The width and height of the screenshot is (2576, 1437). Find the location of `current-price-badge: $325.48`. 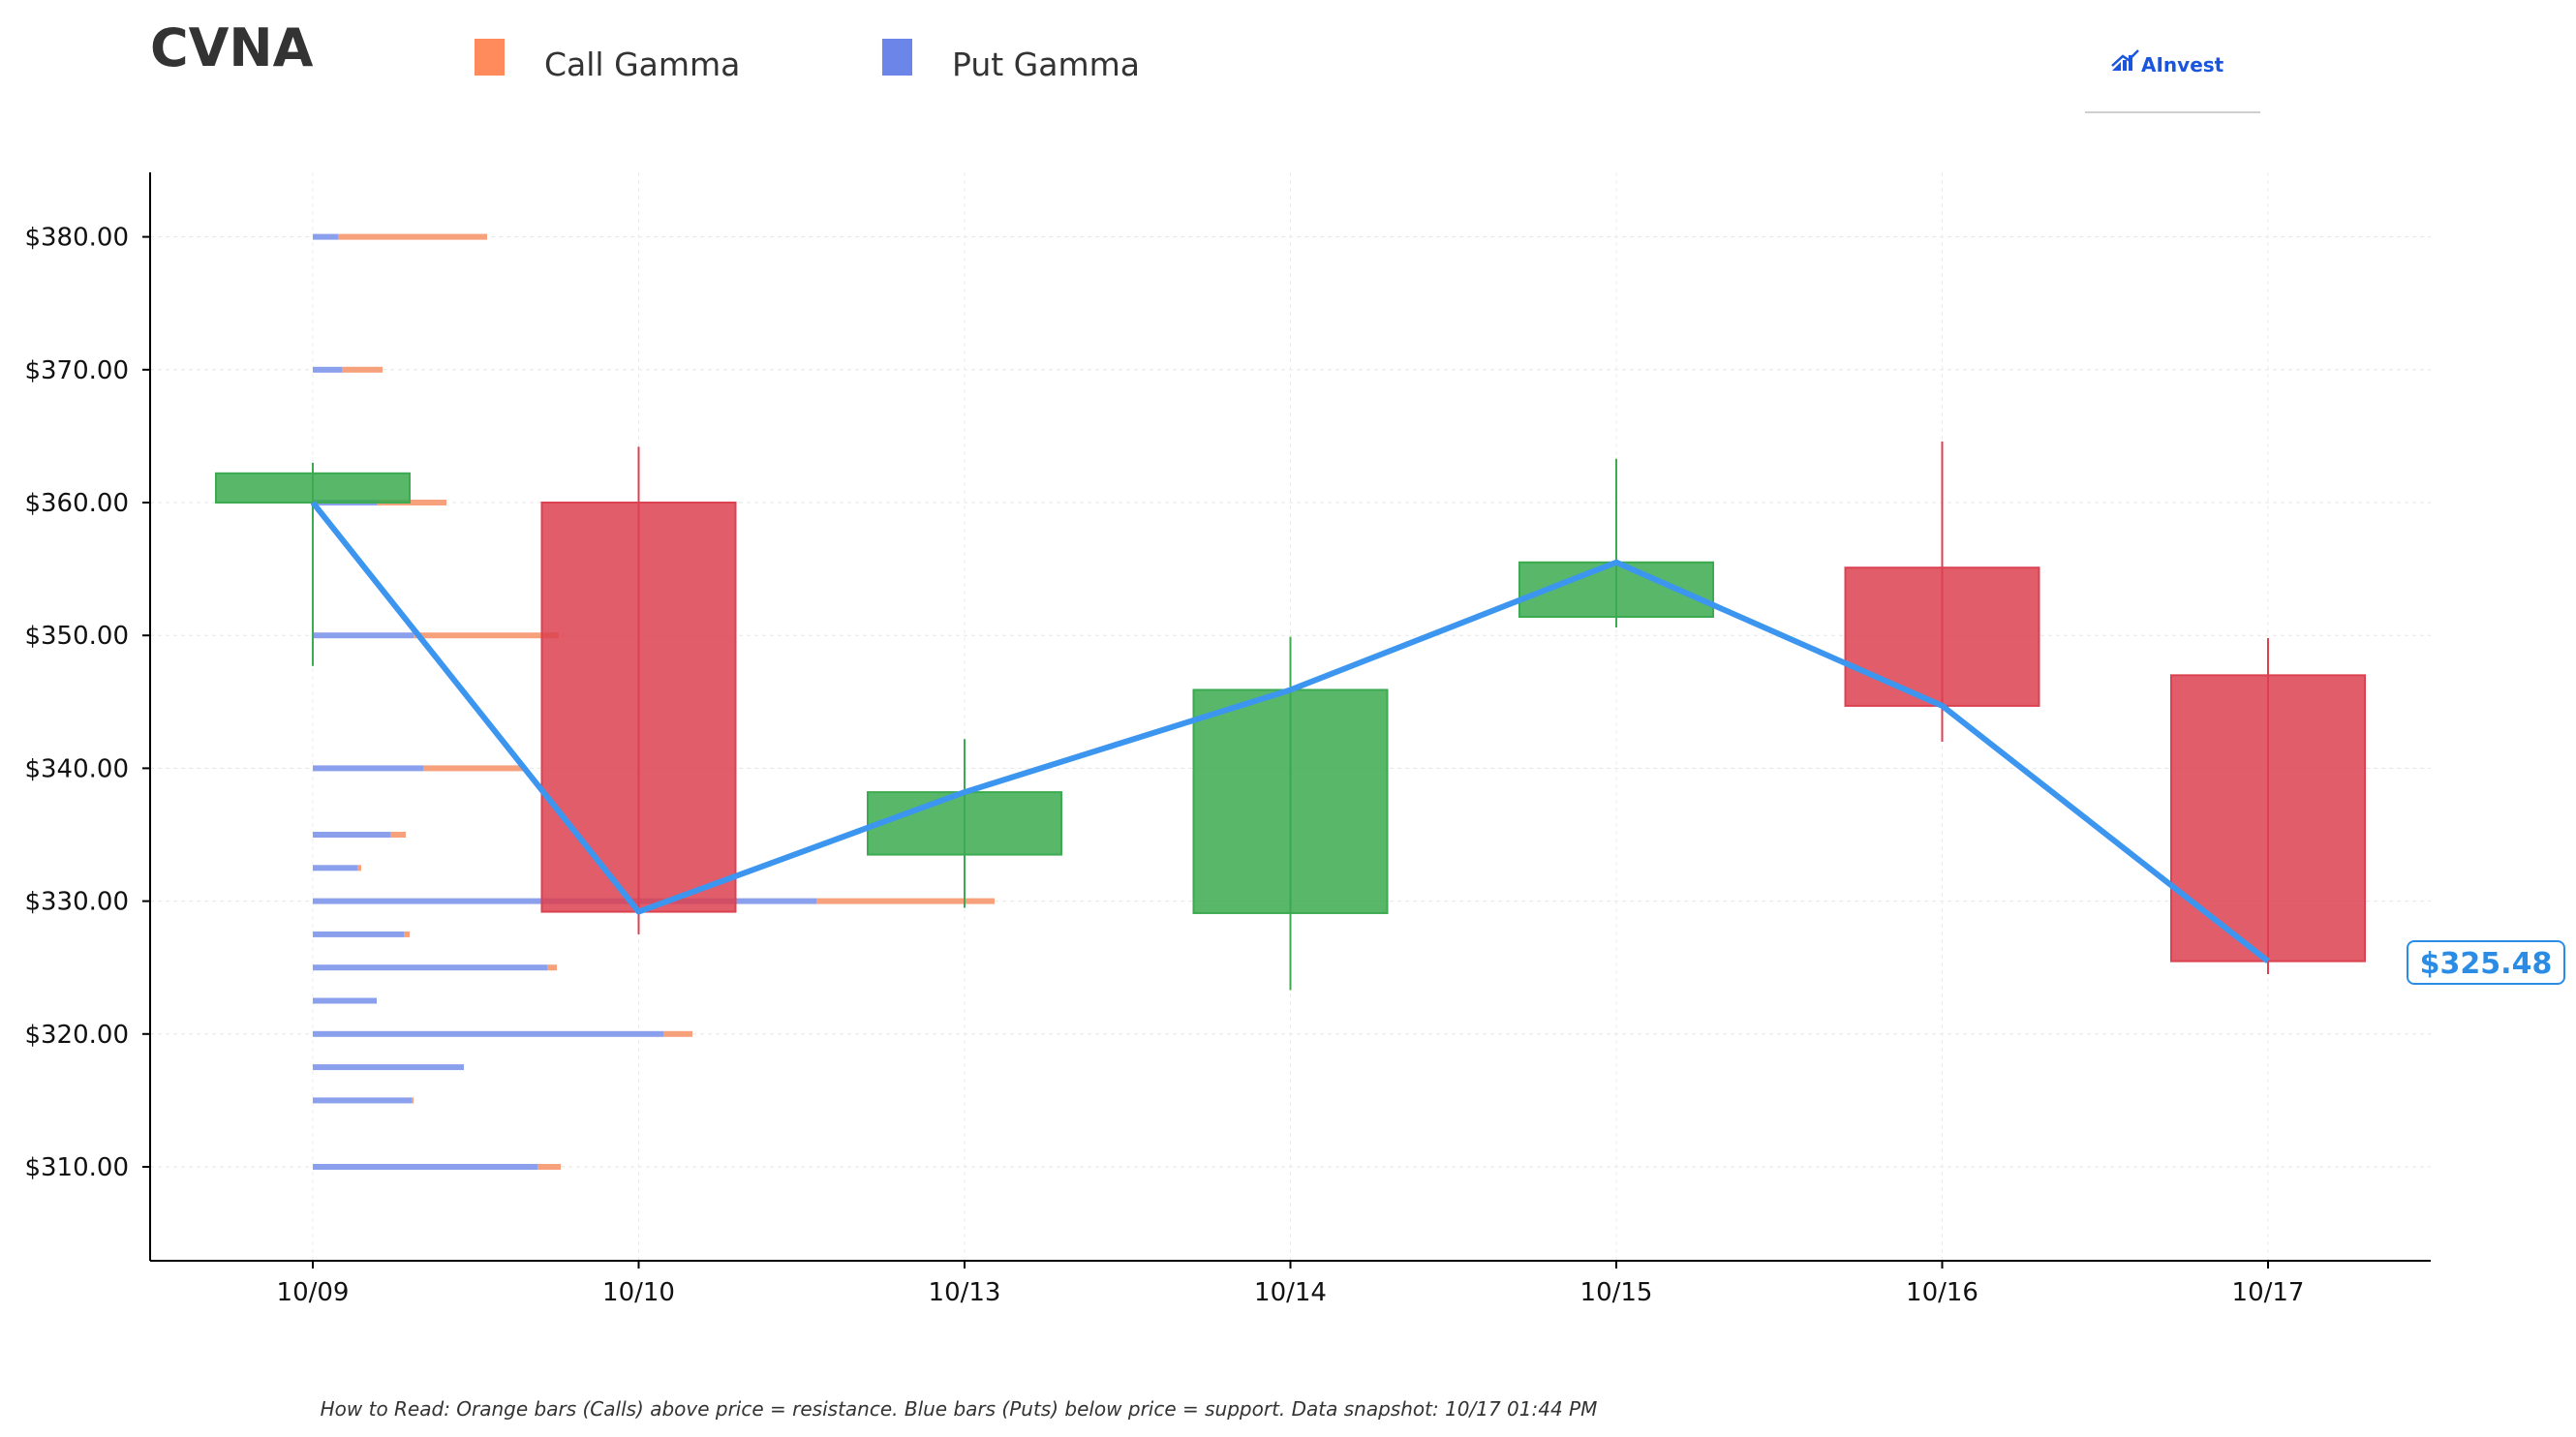

current-price-badge: $325.48 is located at coordinates (2486, 963).